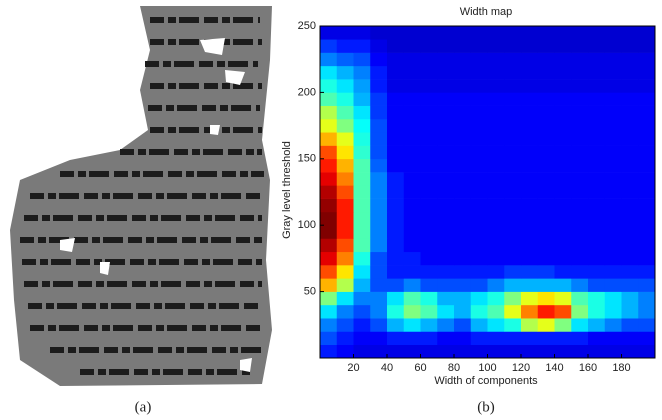 Image resolution: width=662 pixels, height=420 pixels. I want to click on y-tick-label: 250, so click(307, 26).